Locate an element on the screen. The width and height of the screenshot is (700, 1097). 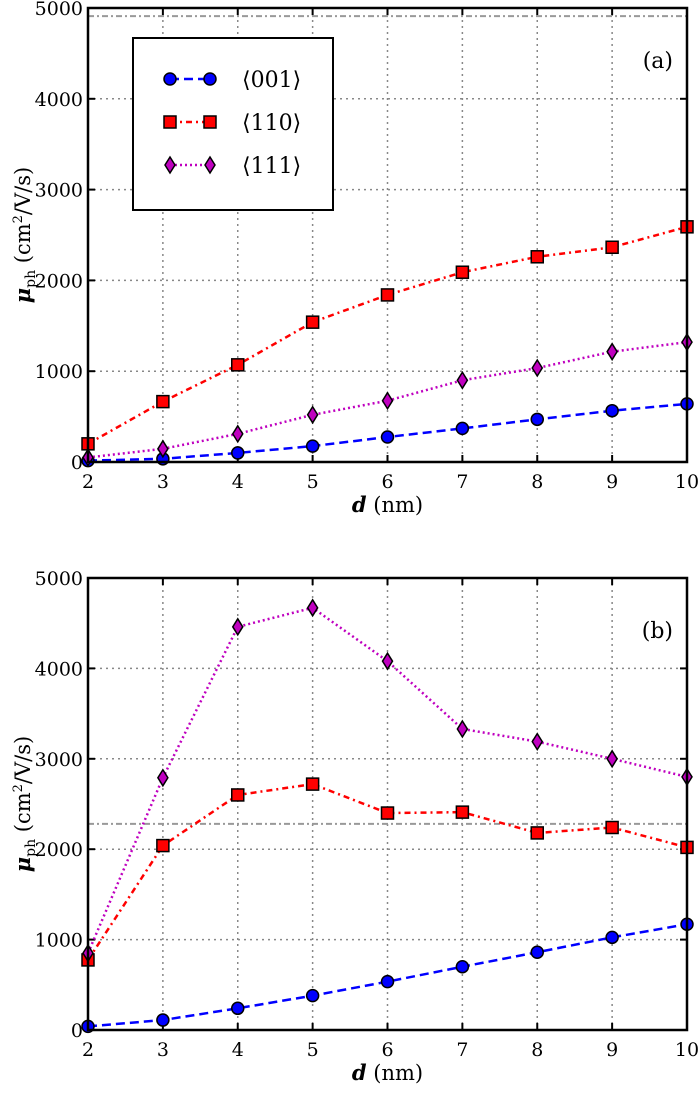
legend-label: ⟨001⟩ is located at coordinates (271, 80).